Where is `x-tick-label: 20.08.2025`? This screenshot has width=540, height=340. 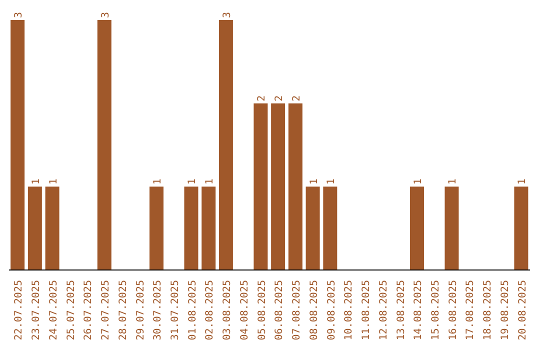 x-tick-label: 20.08.2025 is located at coordinates (522, 310).